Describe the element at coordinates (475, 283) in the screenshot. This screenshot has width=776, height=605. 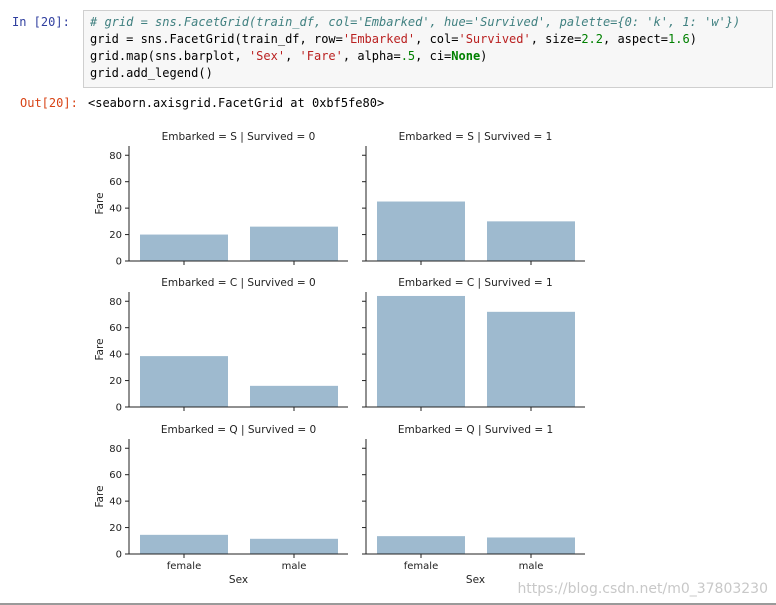
I see `panel-title: Embarked = C | Survived = 1` at that location.